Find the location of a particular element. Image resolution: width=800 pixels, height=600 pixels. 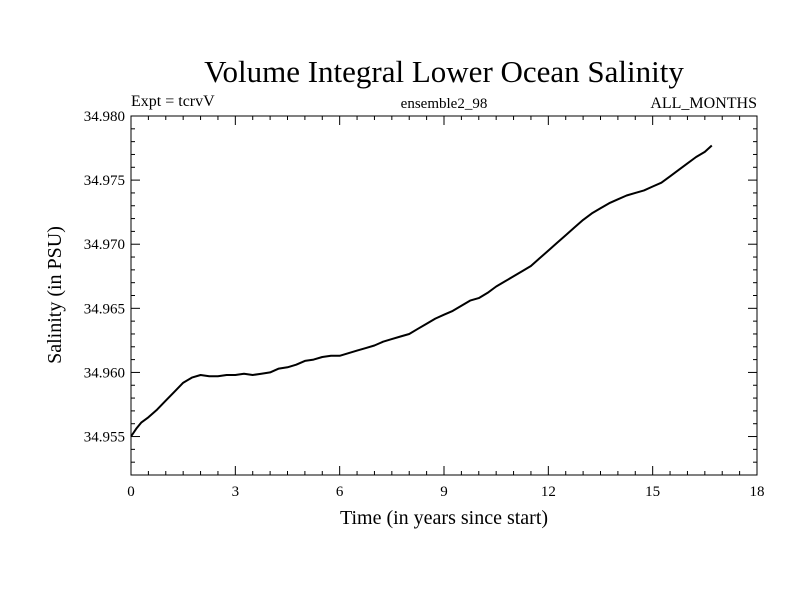

y-tick-label: 34.975 is located at coordinates (104, 181).